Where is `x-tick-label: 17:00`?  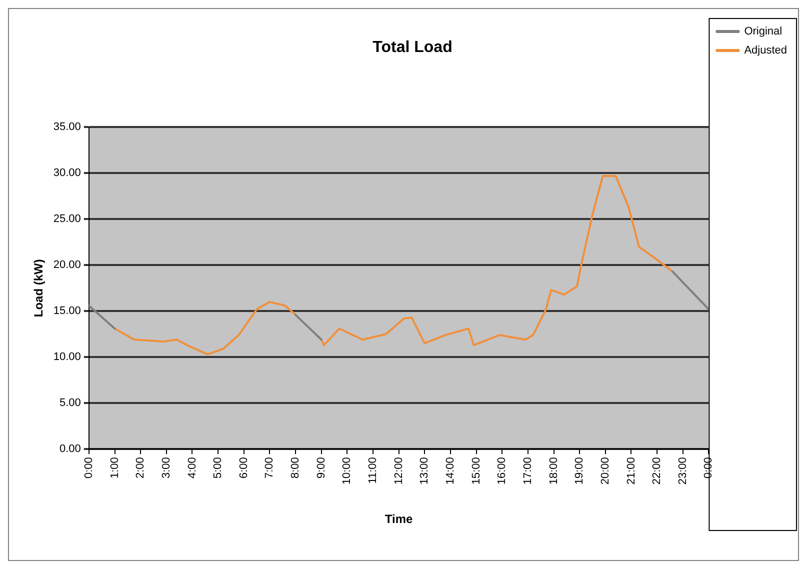 x-tick-label: 17:00 is located at coordinates (528, 471).